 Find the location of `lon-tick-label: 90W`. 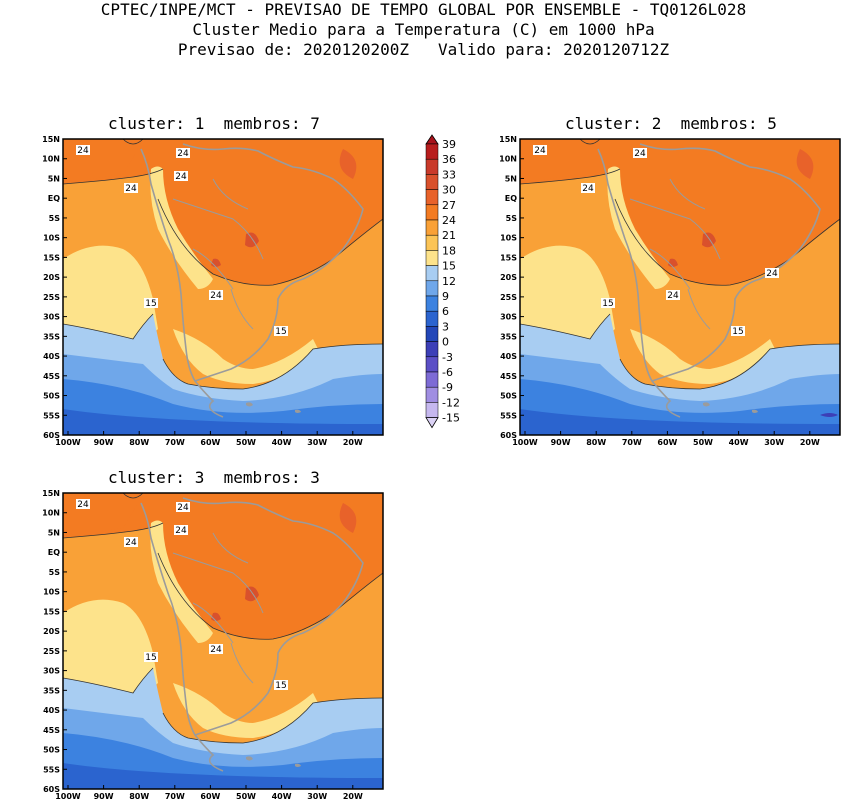

lon-tick-label: 90W is located at coordinates (104, 796).